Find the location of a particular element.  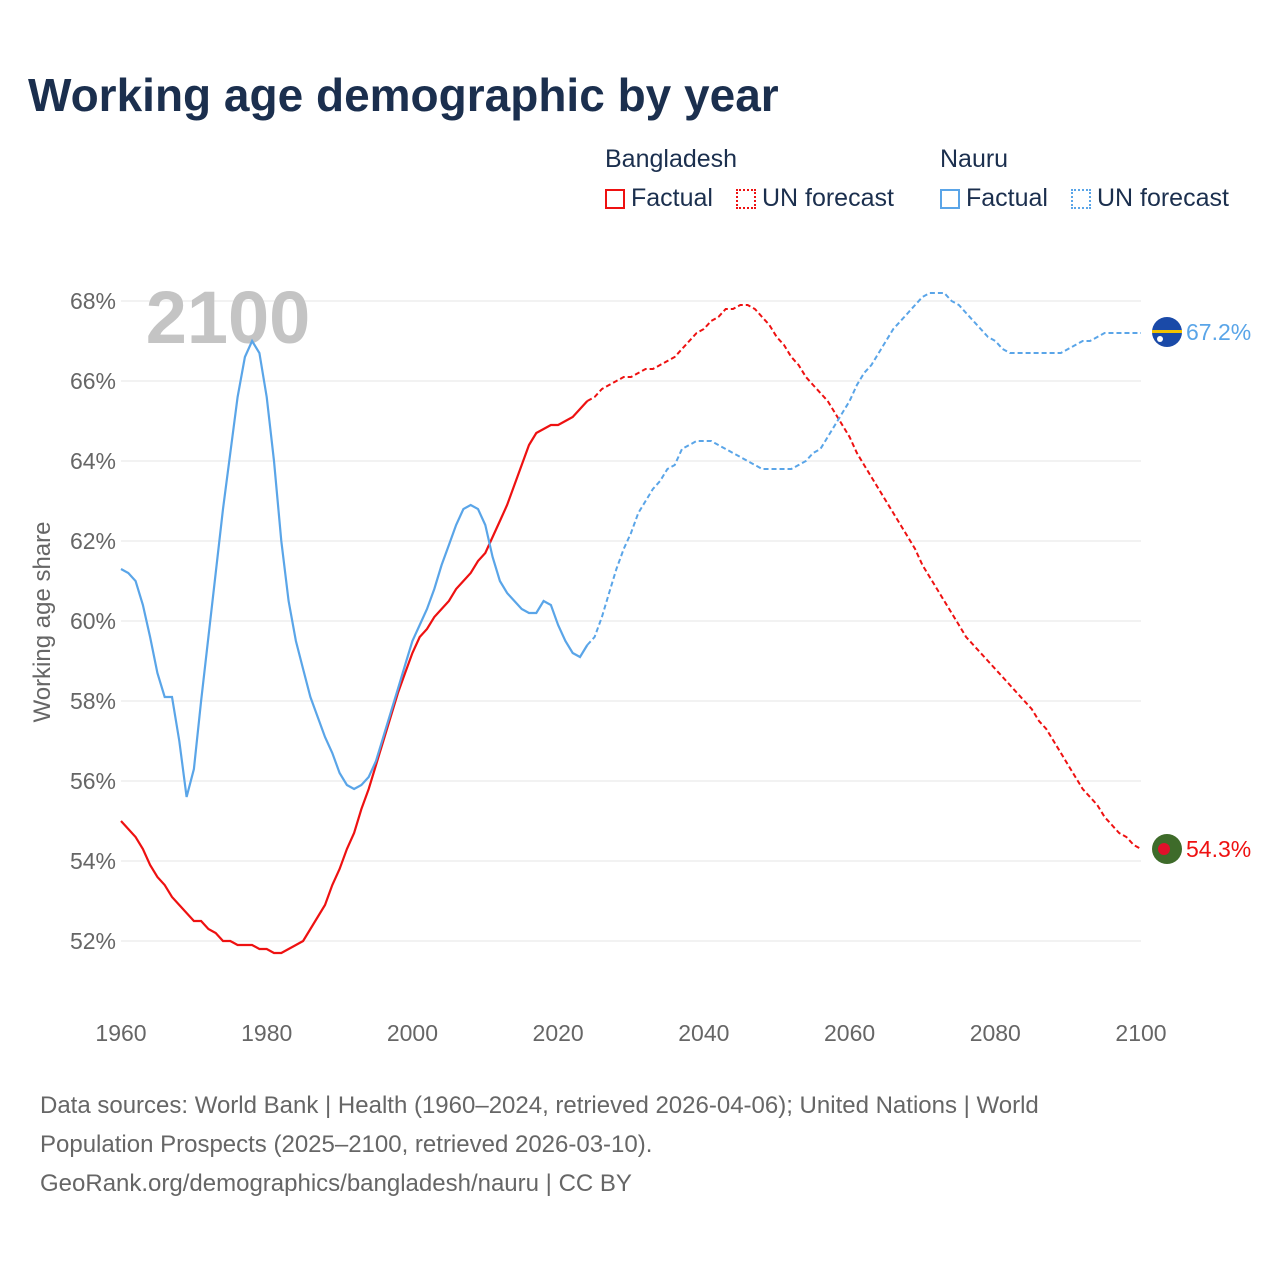

nauru-end-label: 67.2% is located at coordinates (1218, 332).